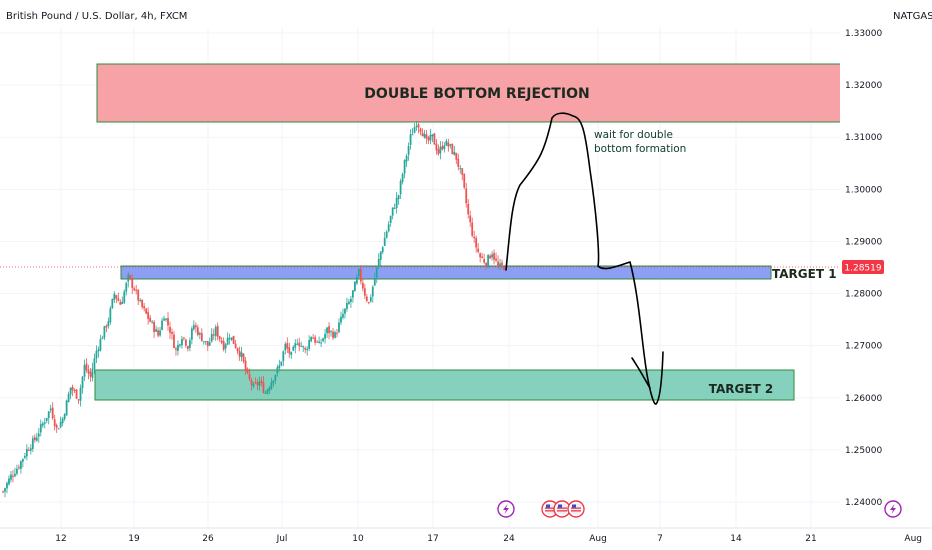 The image size is (932, 550). Describe the element at coordinates (444, 385) in the screenshot. I see `target2-zone` at that location.